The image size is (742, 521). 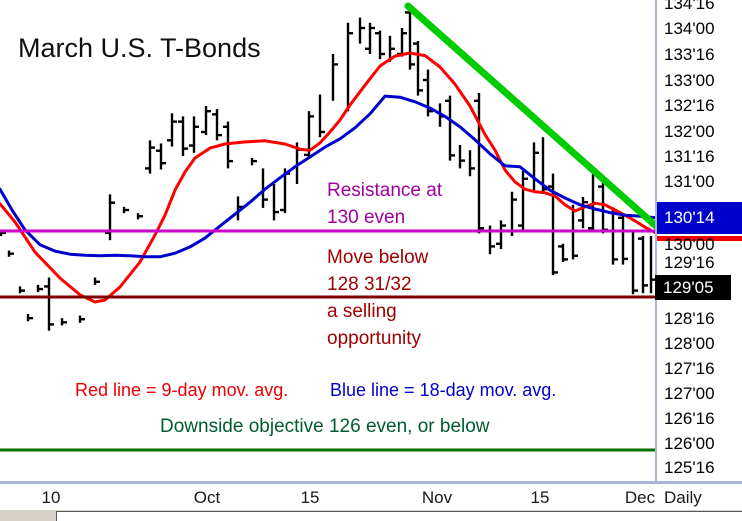 What do you see at coordinates (362, 311) in the screenshot?
I see `sell-annotation-line3: a selling` at bounding box center [362, 311].